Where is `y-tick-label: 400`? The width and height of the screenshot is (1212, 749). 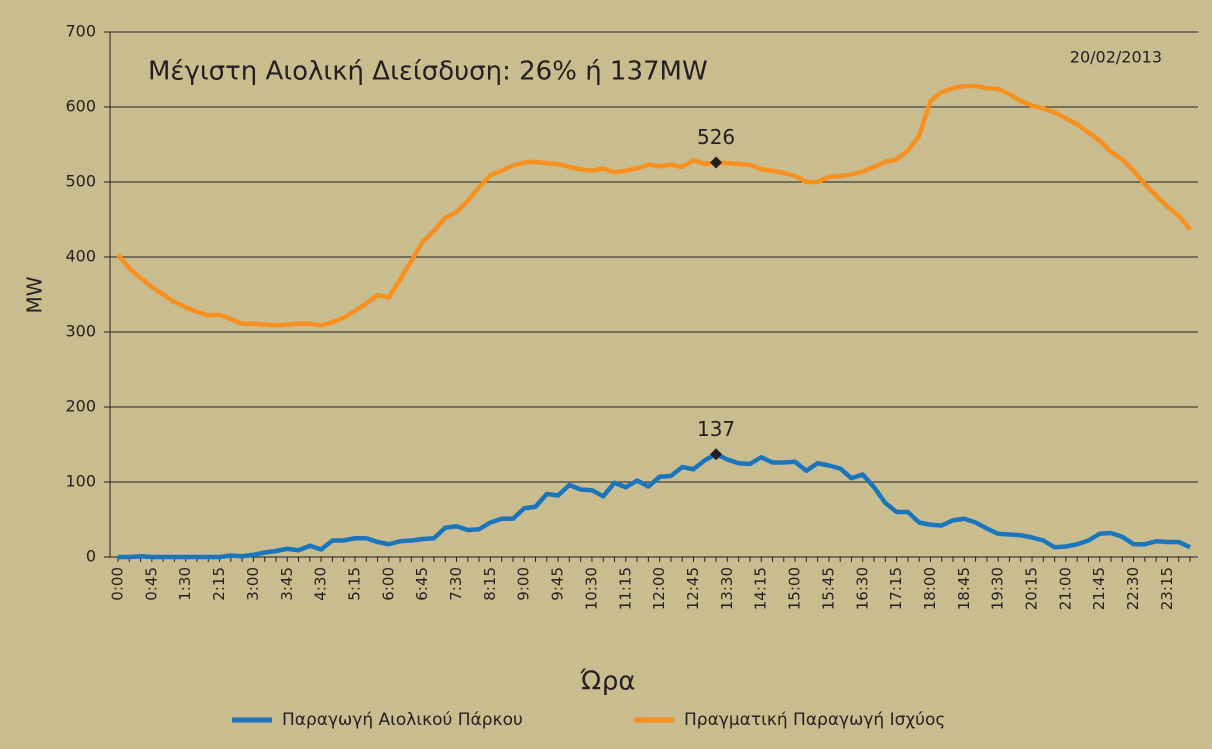 y-tick-label: 400 is located at coordinates (80, 256).